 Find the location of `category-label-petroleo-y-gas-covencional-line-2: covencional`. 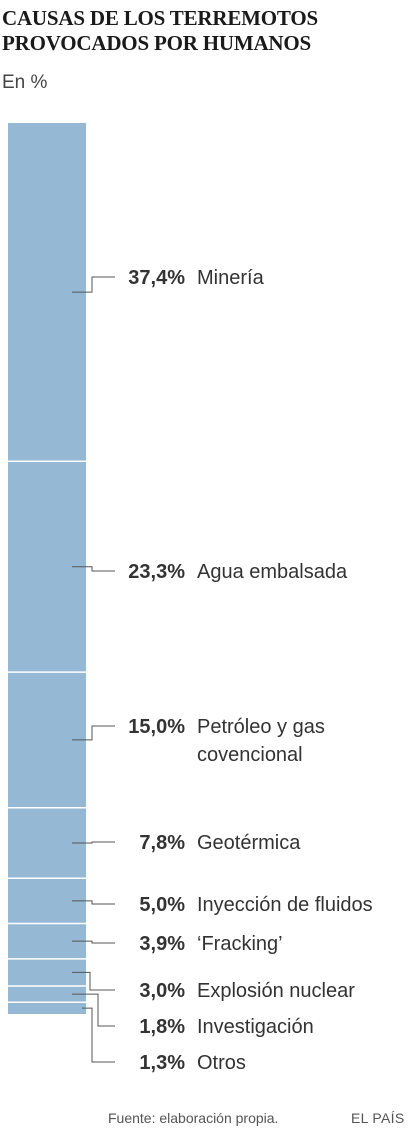

category-label-petroleo-y-gas-covencional-line-2: covencional is located at coordinates (250, 755).